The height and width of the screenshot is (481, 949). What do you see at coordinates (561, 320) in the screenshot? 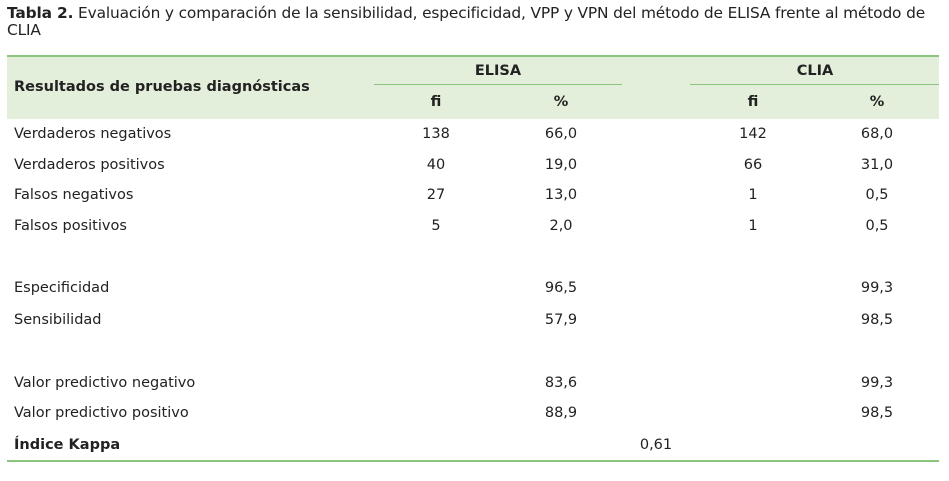
I see `elisa-pct-cell: 57,9` at bounding box center [561, 320].